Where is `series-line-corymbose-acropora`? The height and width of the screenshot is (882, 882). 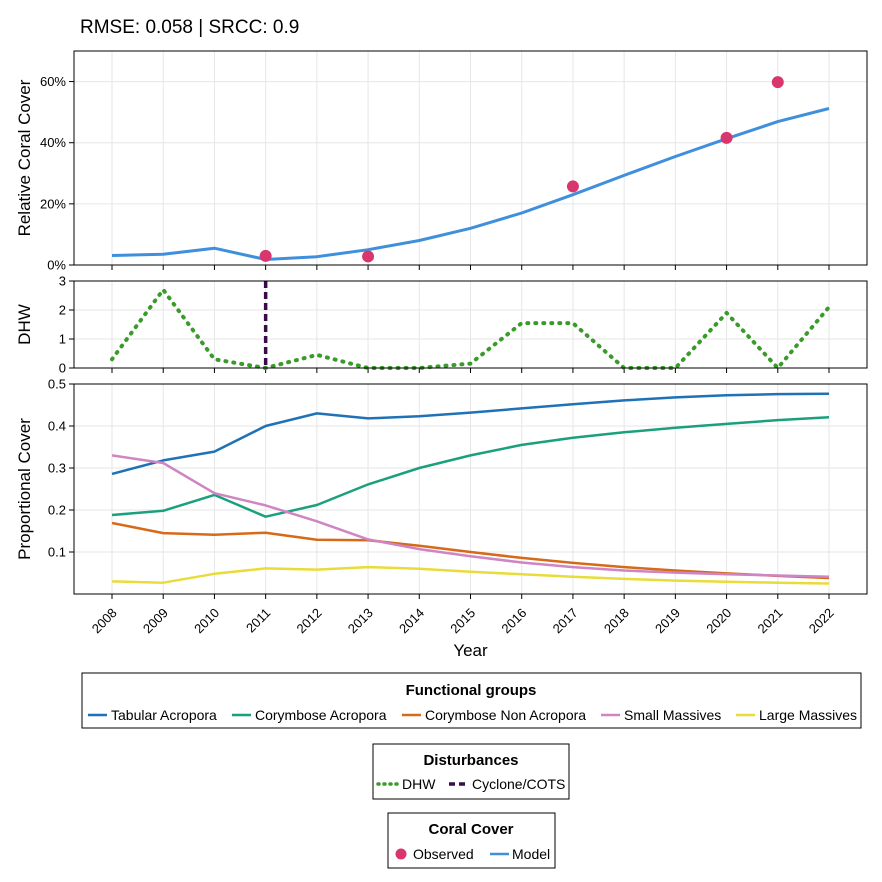
series-line-corymbose-acropora is located at coordinates (470, 466).